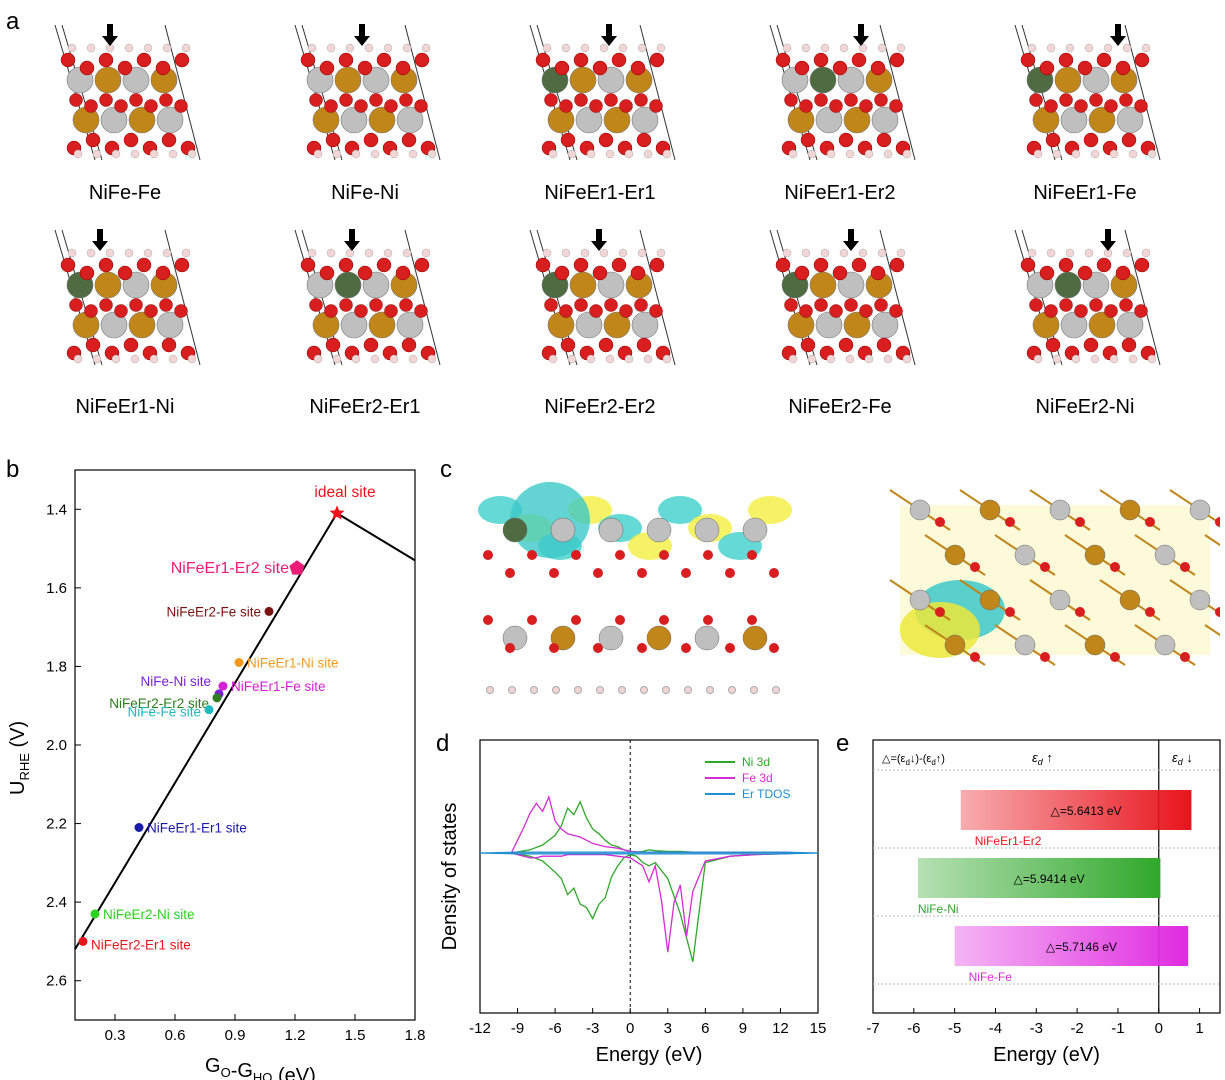 This screenshot has height=1080, width=1225. Describe the element at coordinates (840, 407) in the screenshot. I see `structure-label: NiFeEr2-Fe` at that location.